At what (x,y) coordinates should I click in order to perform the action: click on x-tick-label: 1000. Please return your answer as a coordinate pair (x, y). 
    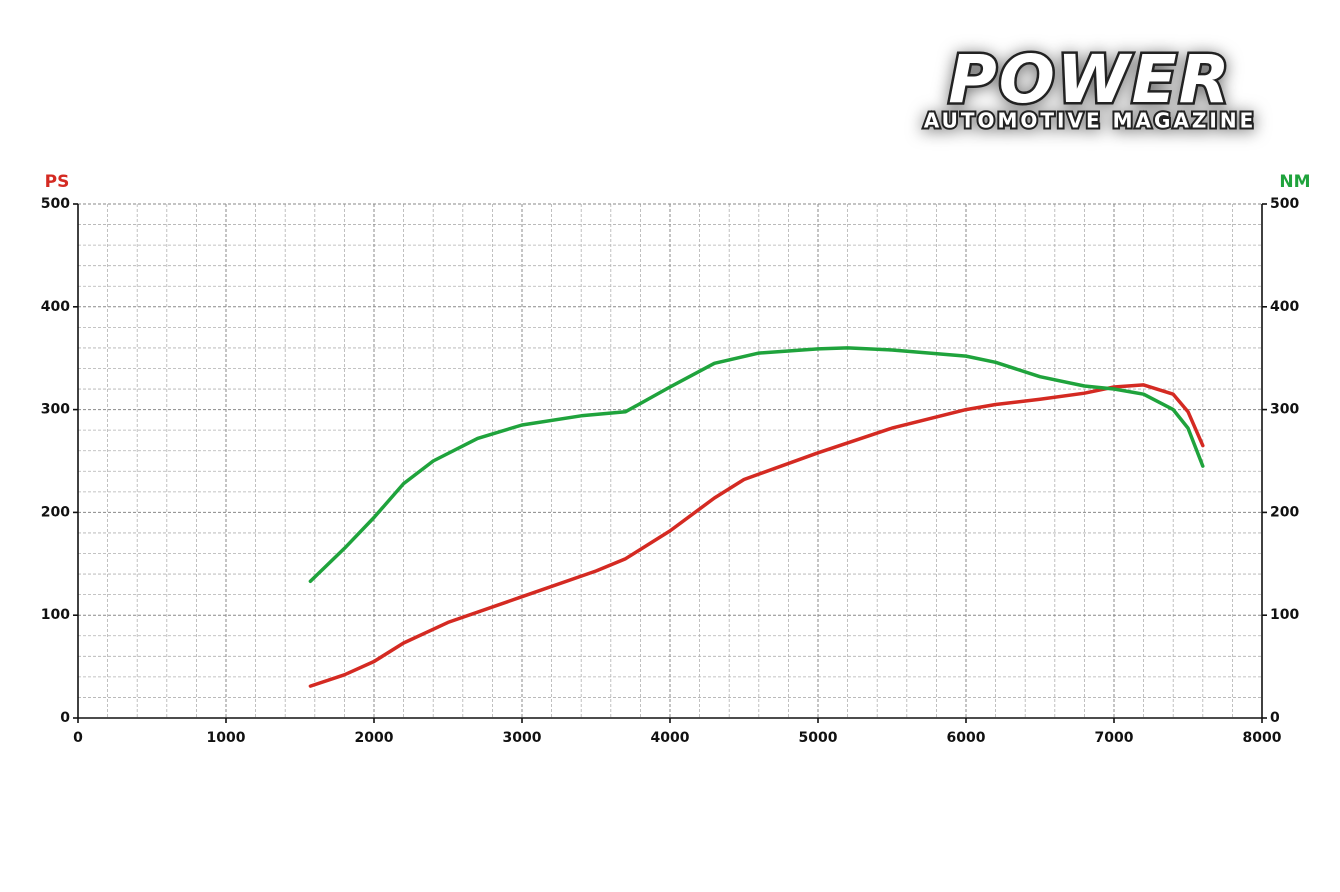
    Looking at the image, I should click on (226, 738).